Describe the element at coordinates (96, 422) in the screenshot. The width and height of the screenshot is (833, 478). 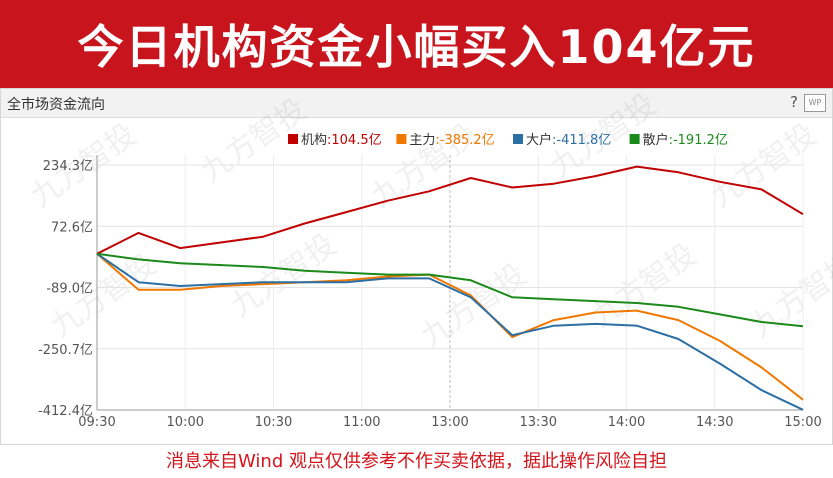
I see `x-tick-label: 09:30` at that location.